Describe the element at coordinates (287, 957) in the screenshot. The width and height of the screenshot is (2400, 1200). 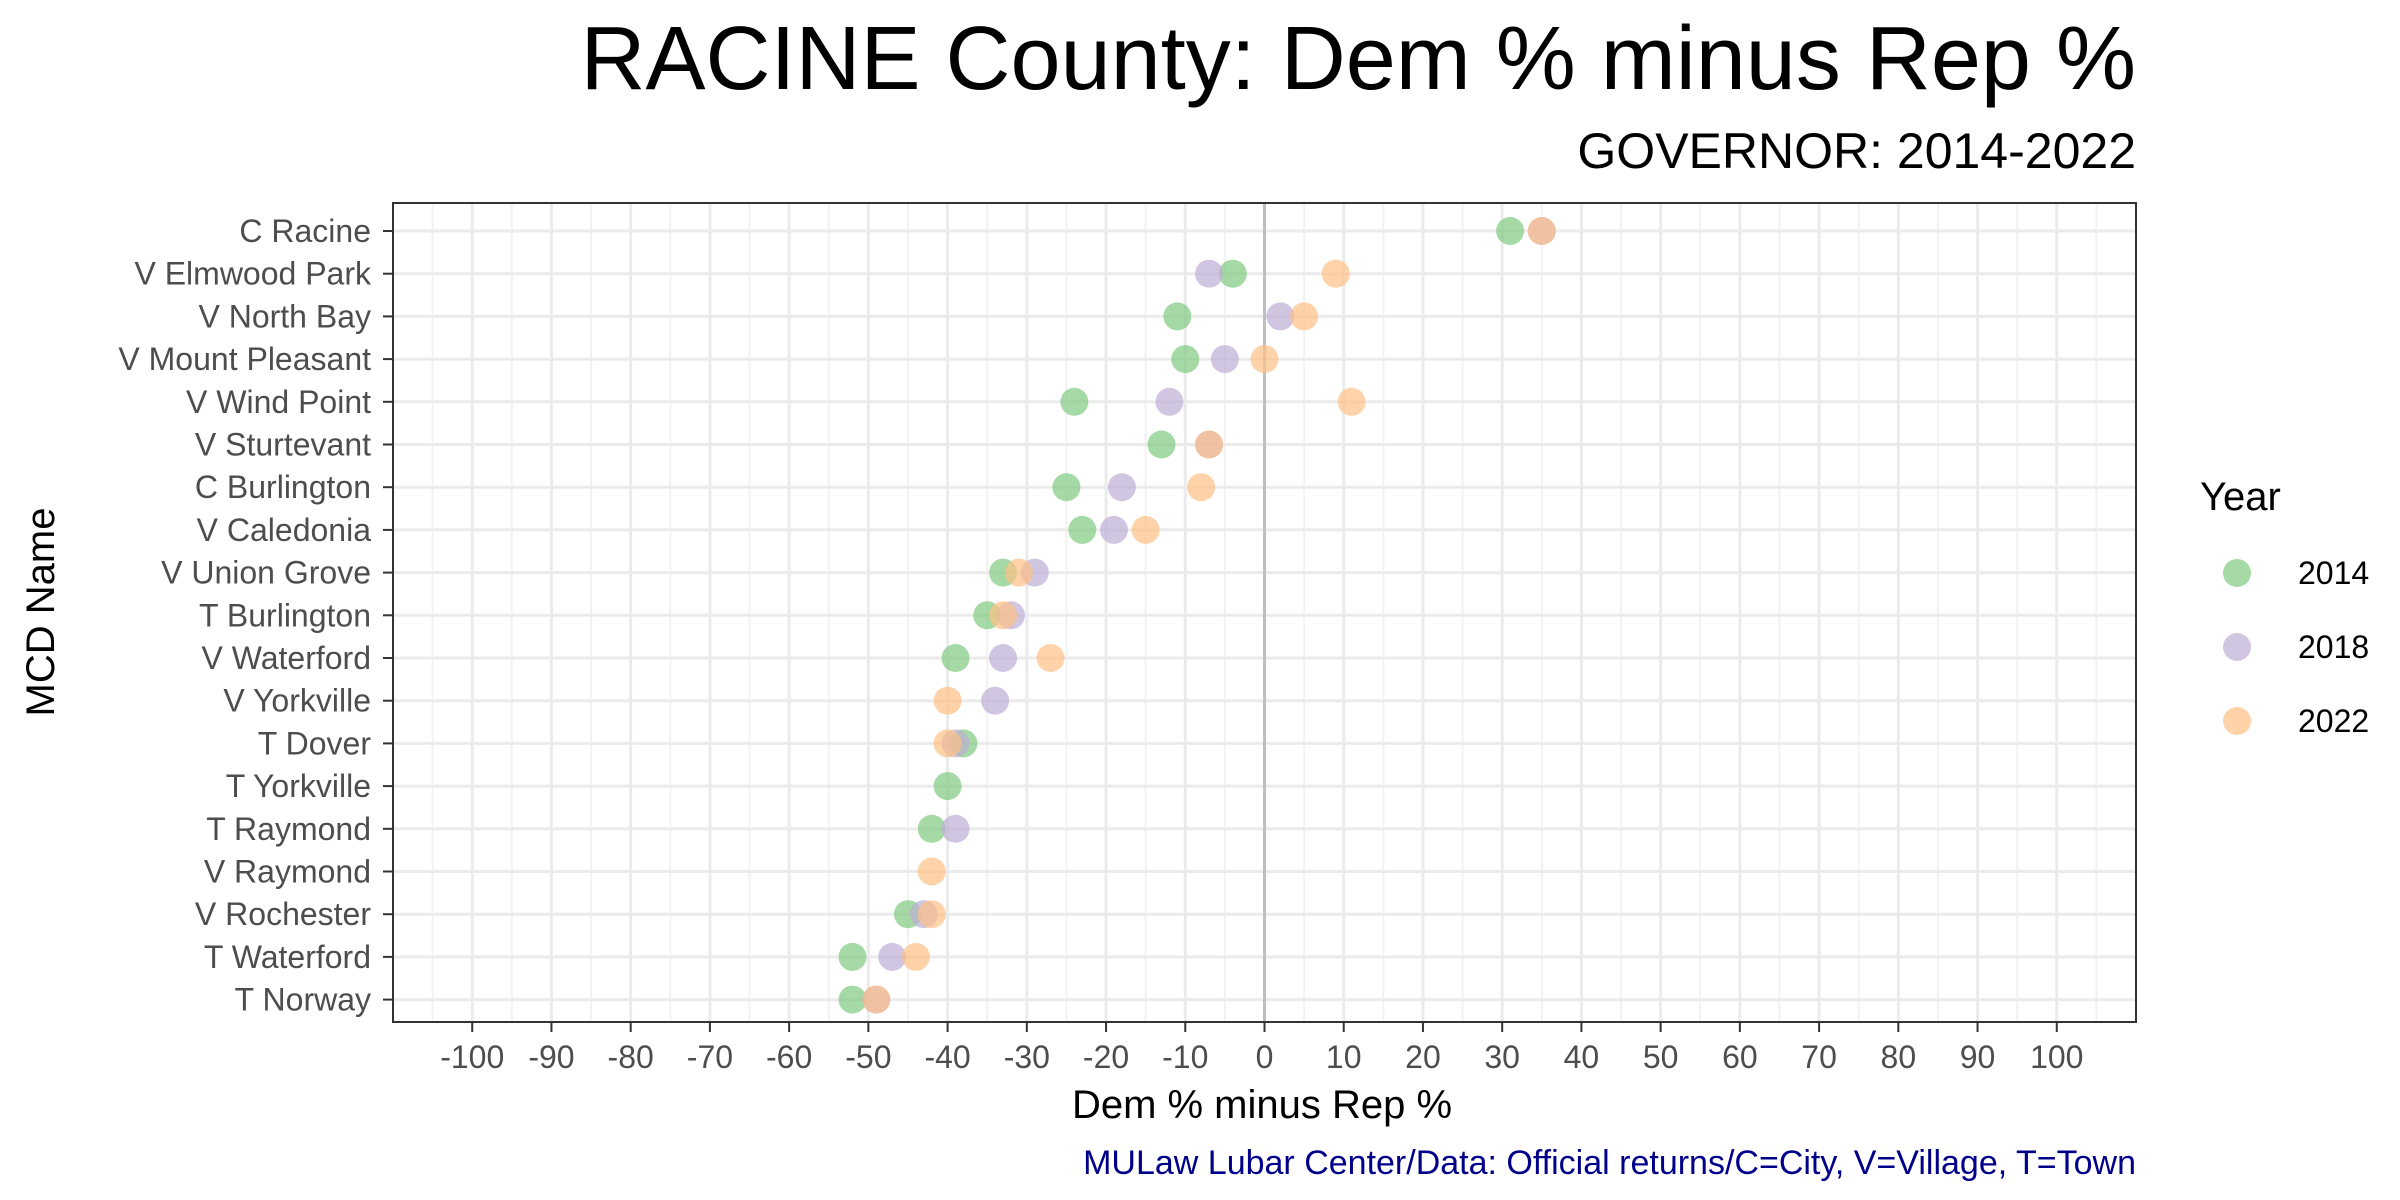
I see `y-tick-label: T Waterford` at that location.